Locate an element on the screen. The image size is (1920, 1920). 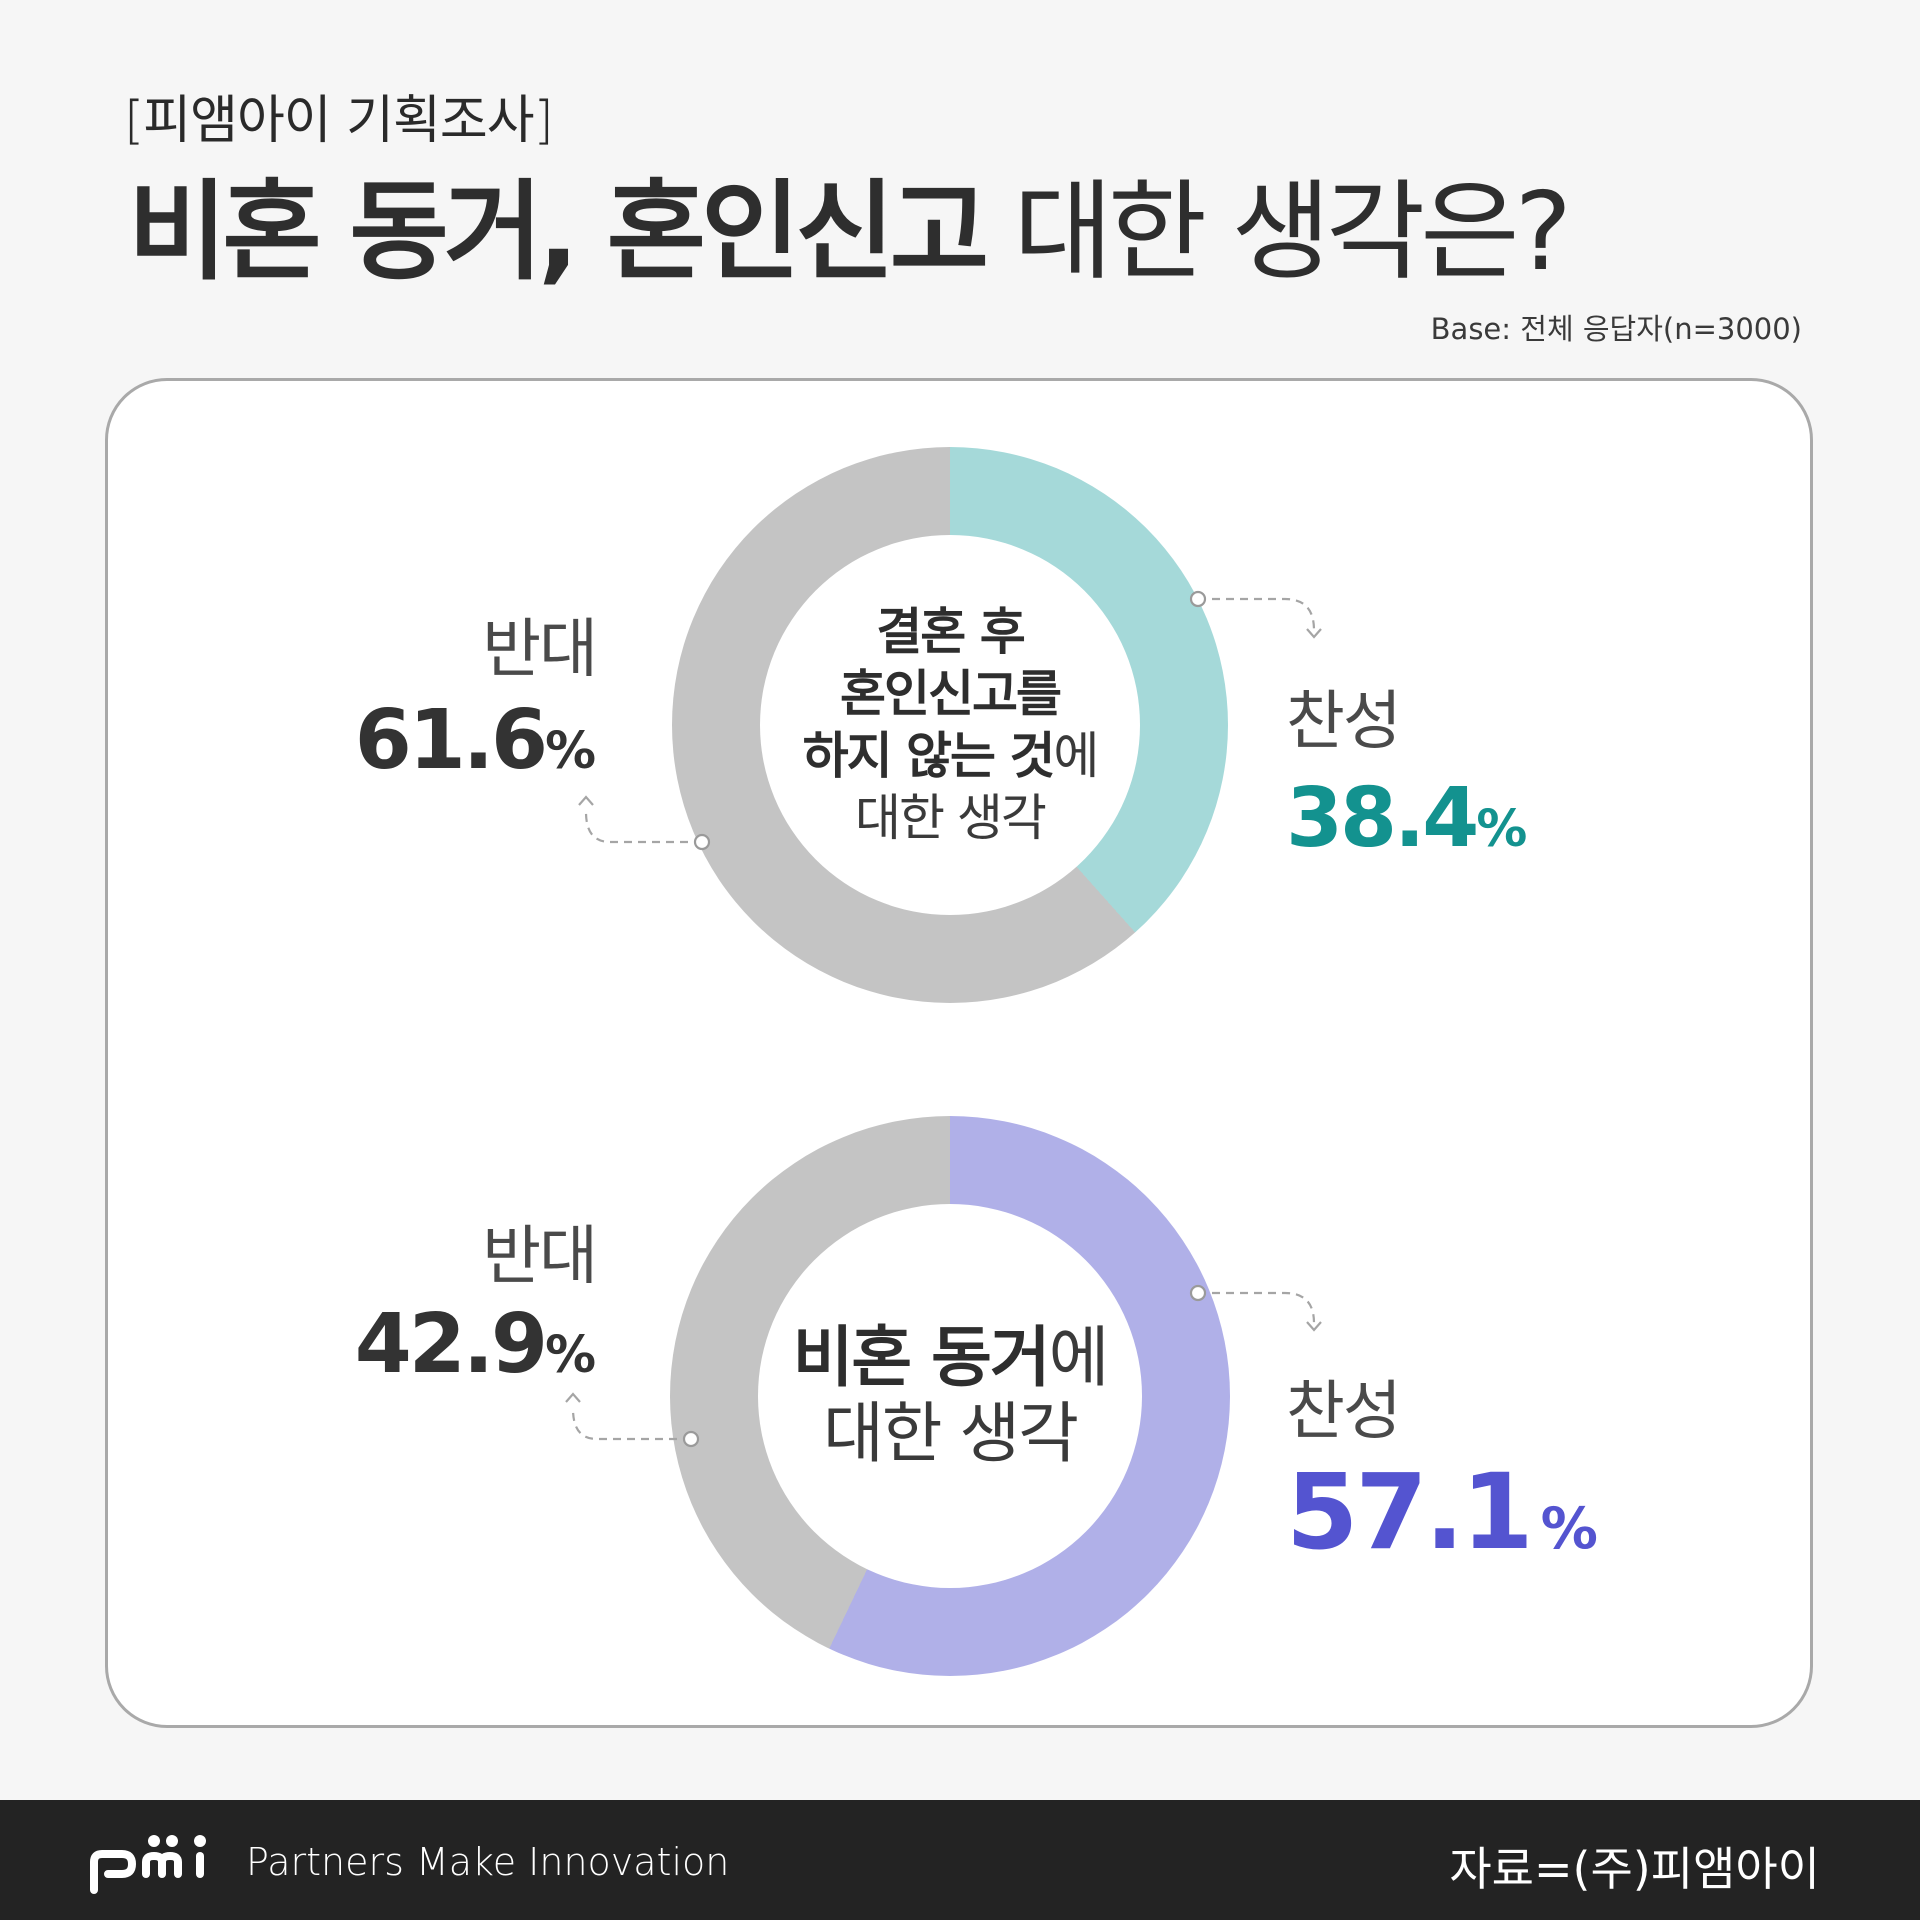
support-value-1: 38.4% is located at coordinates (1407, 818).